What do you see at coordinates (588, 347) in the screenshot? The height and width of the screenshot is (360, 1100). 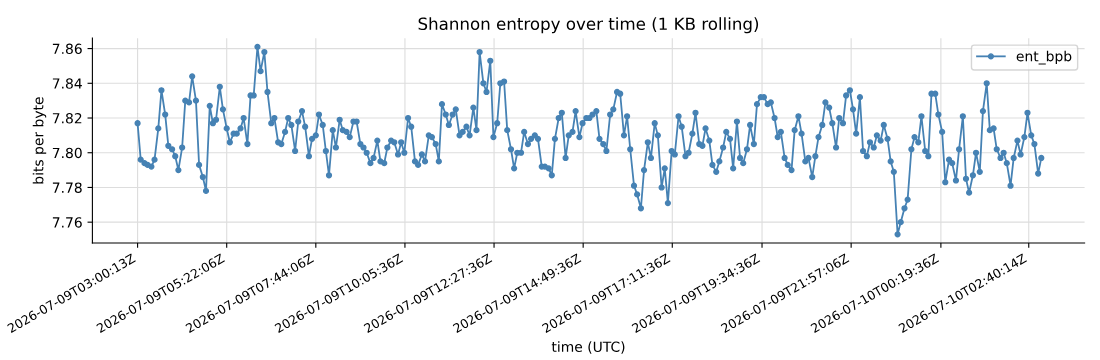 I see `x-axis-title: time (UTC)` at bounding box center [588, 347].